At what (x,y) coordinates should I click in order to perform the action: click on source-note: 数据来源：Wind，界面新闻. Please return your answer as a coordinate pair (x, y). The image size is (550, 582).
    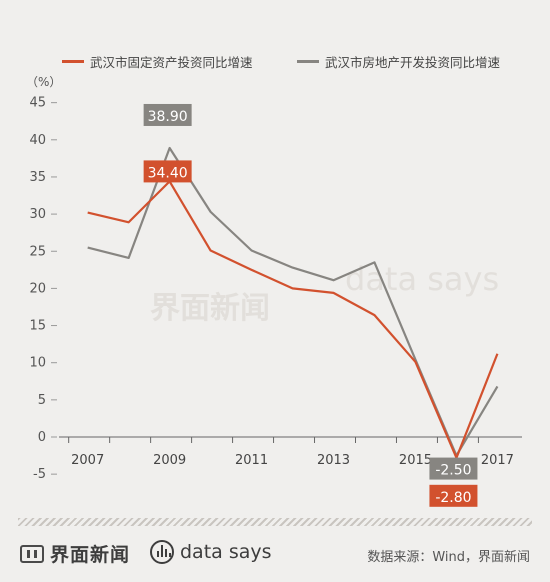
    Looking at the image, I should click on (448, 557).